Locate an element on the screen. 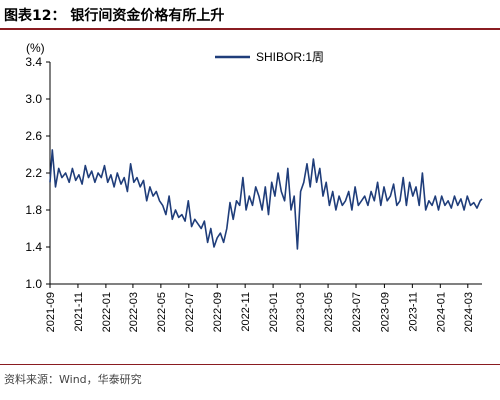 The height and width of the screenshot is (400, 500). x-tick-label: 2022-11 is located at coordinates (246, 312).